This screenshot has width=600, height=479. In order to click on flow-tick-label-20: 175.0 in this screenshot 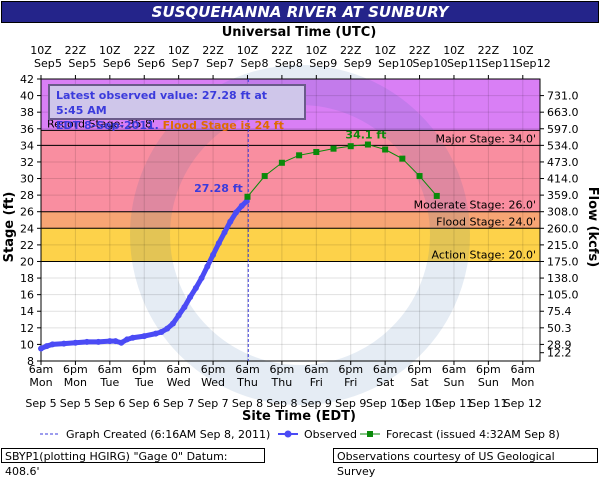, I will do `click(563, 261)`.